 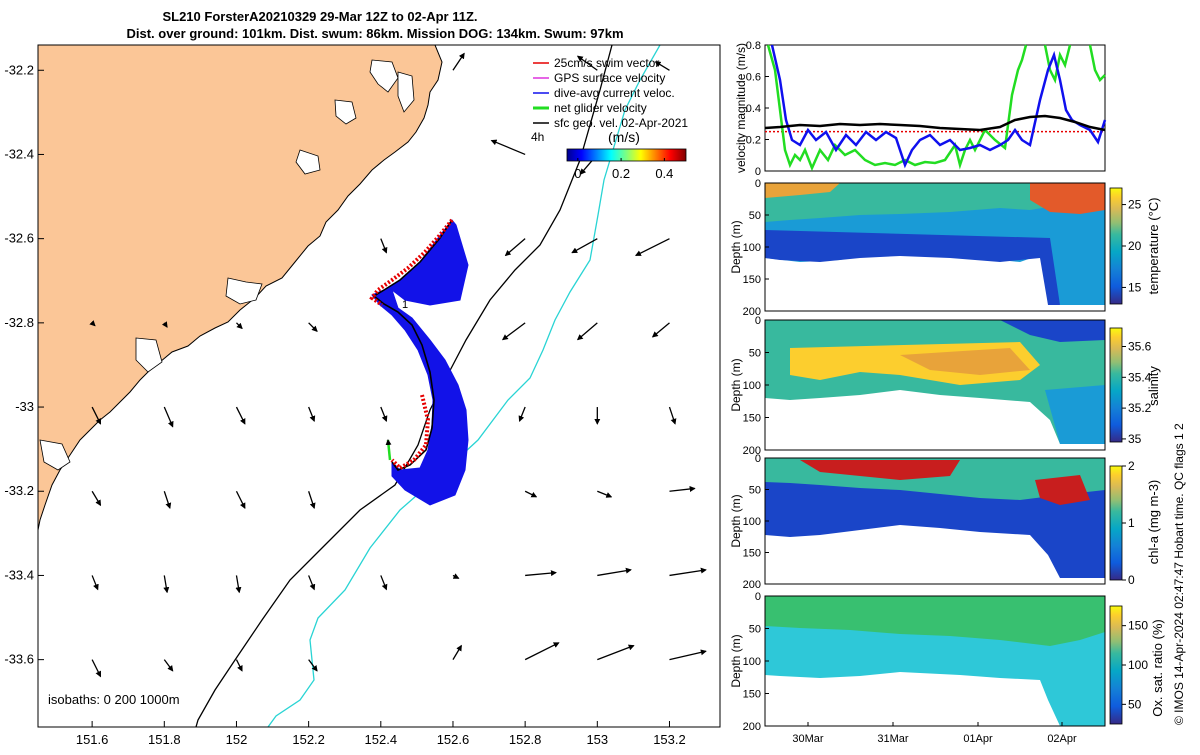 I want to click on map-lon-tick-label: 151.6, so click(x=92, y=739).